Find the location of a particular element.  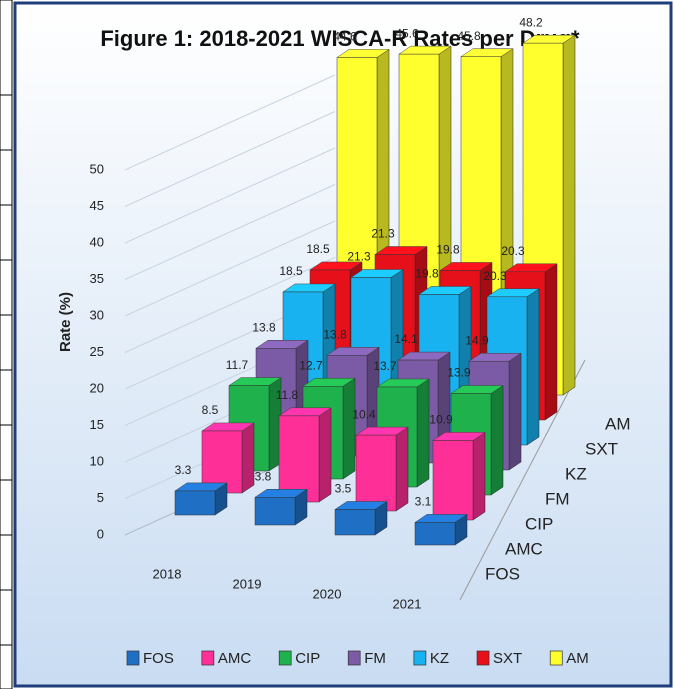

series-axis-label: FM is located at coordinates (557, 498).